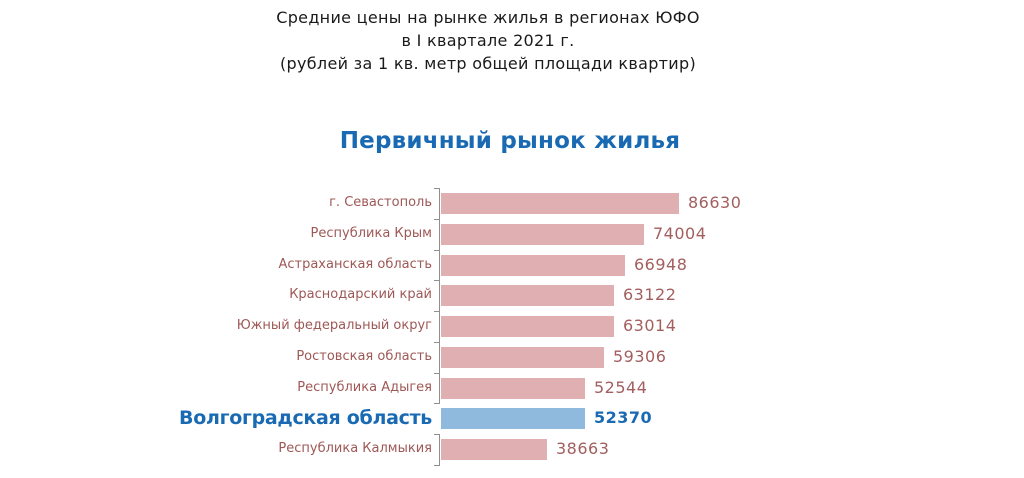 Image resolution: width=1024 pixels, height=478 pixels. What do you see at coordinates (355, 264) in the screenshot?
I see `category-label: Астраханская область` at bounding box center [355, 264].